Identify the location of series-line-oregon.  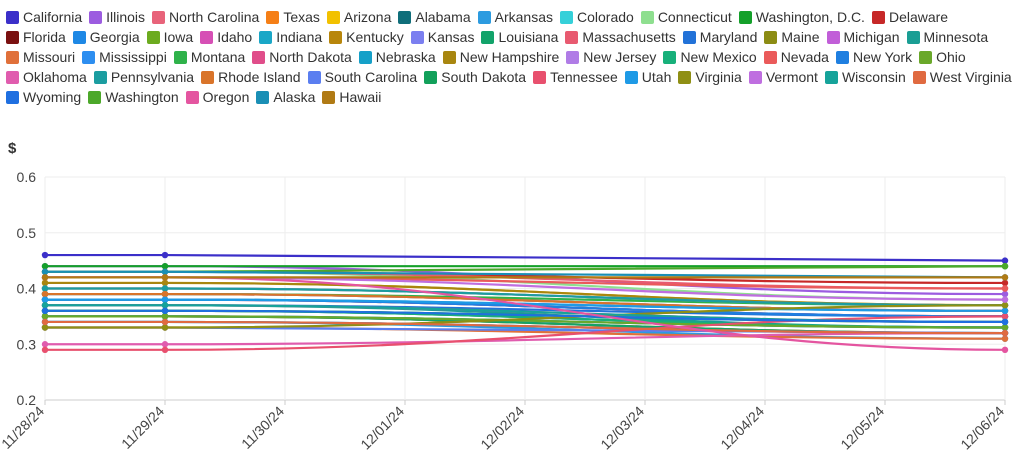
(525, 313).